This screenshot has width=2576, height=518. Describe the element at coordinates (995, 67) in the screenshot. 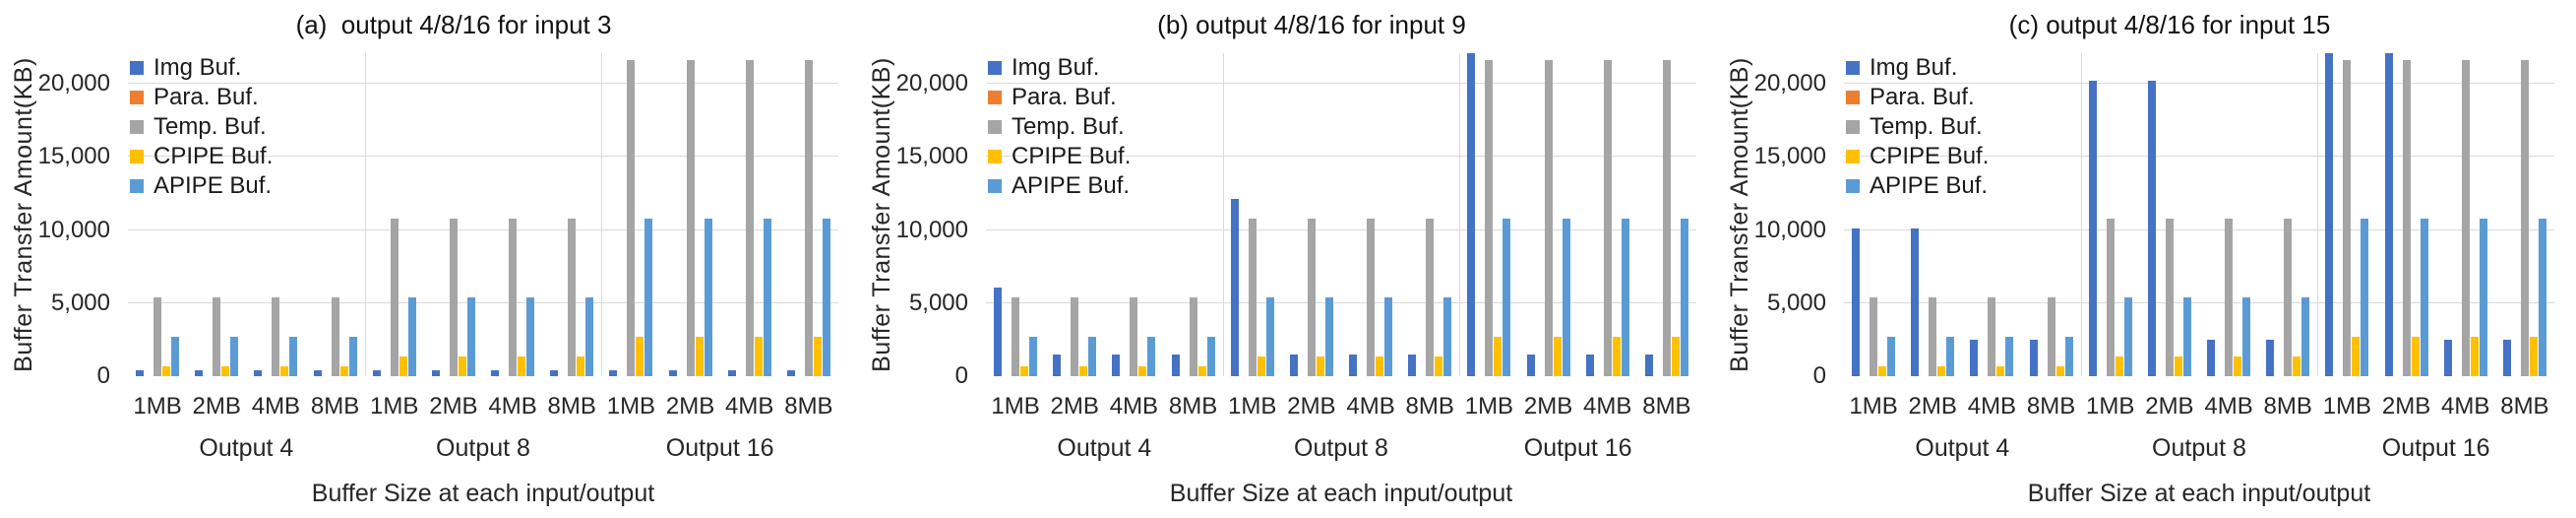

I see `legend-swatch-img-buf` at that location.